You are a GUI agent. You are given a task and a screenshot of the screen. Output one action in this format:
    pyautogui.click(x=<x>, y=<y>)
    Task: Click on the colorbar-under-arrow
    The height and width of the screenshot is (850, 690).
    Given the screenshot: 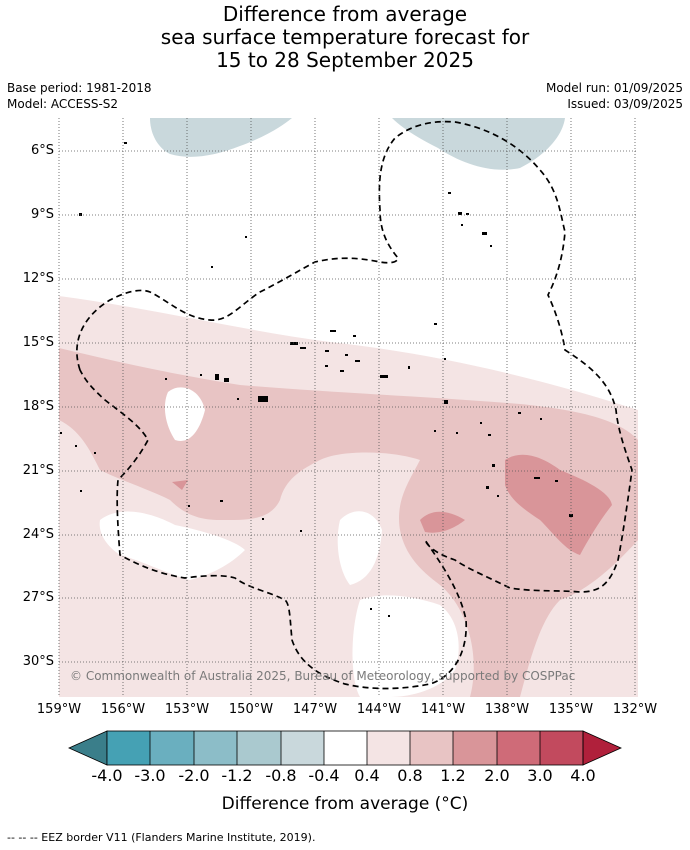 What is the action you would take?
    pyautogui.click(x=88, y=748)
    